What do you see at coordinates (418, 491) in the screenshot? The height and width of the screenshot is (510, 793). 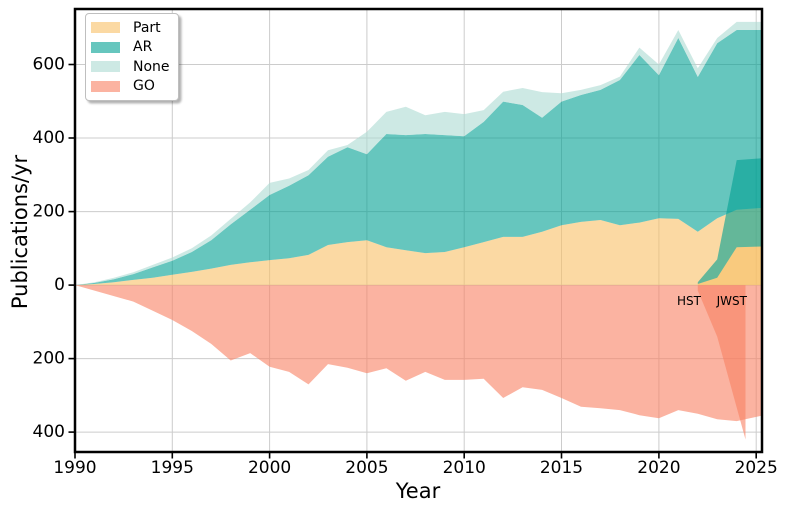 I see `x-axis-label: Year` at bounding box center [418, 491].